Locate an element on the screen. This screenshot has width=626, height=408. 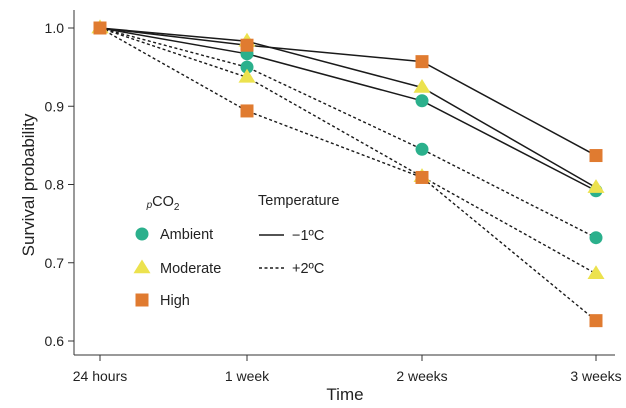
legend-temp-label-solid: −1ºC is located at coordinates (308, 236).